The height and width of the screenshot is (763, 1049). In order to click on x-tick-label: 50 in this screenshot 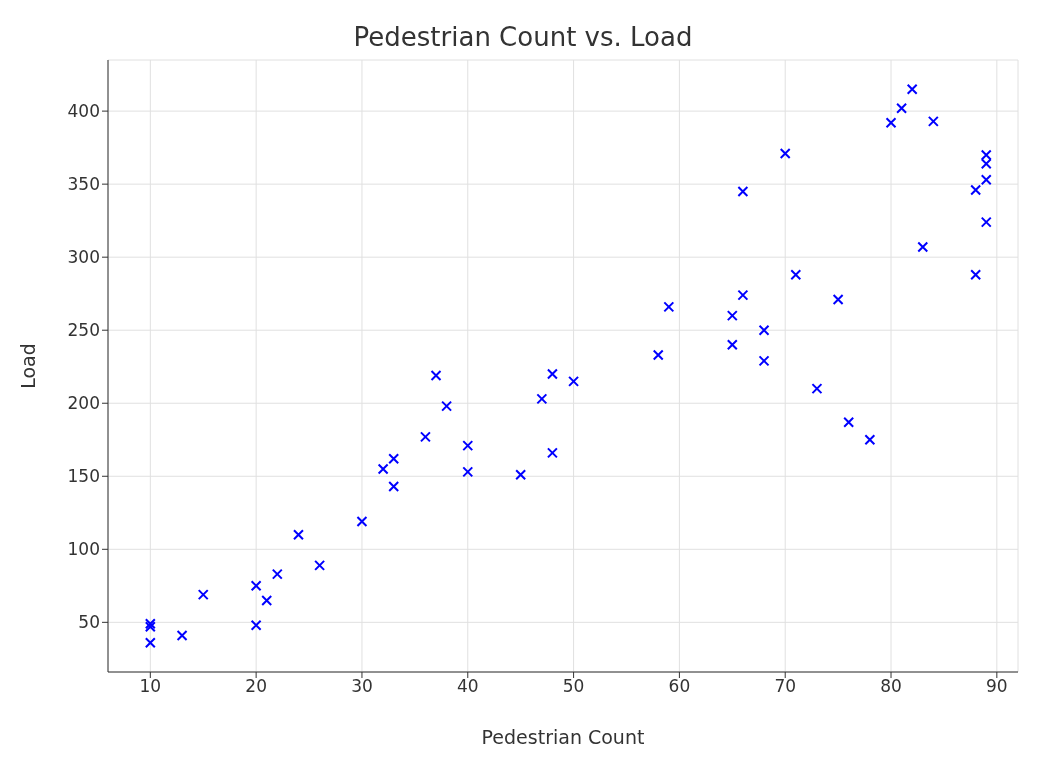, I will do `click(573, 686)`.